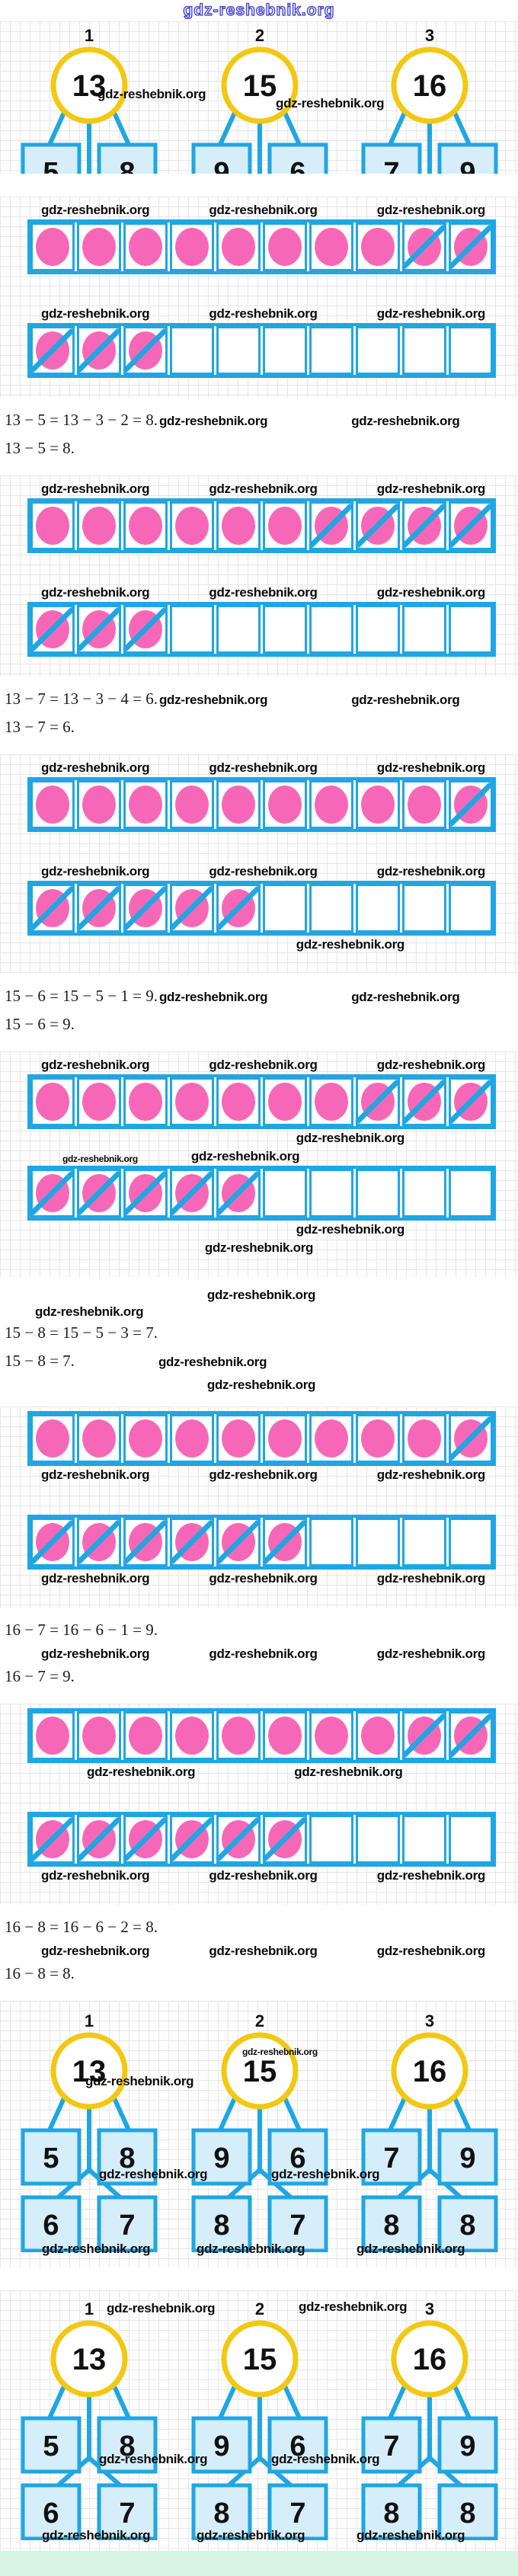 Image resolution: width=518 pixels, height=2576 pixels. I want to click on number-tree-15: 2 15 9 6 8 7, so click(259, 2131).